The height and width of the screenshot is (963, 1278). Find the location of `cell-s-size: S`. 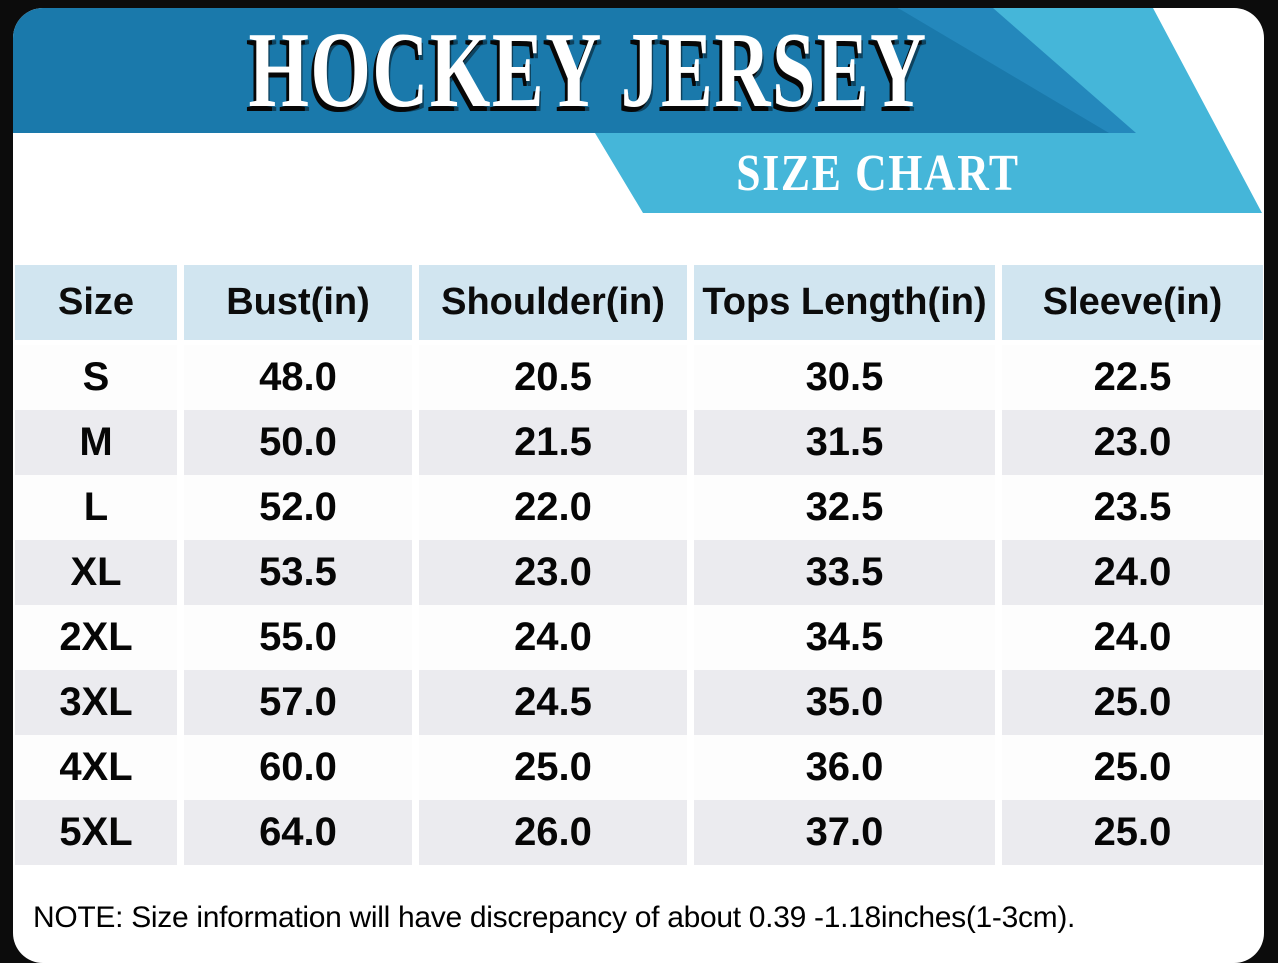

cell-s-size: S is located at coordinates (96, 377).